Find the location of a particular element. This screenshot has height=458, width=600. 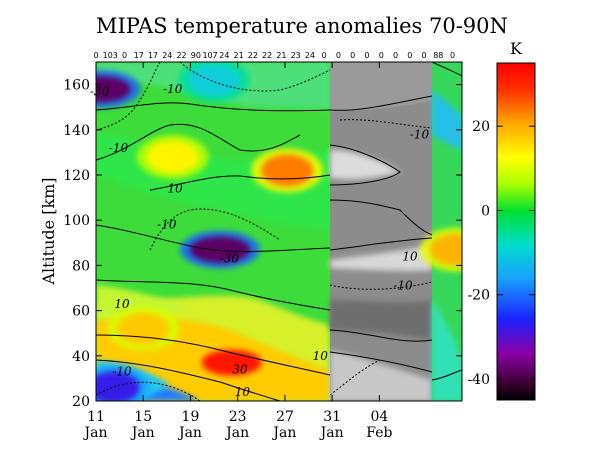

x-tick-label: 27 is located at coordinates (285, 417).